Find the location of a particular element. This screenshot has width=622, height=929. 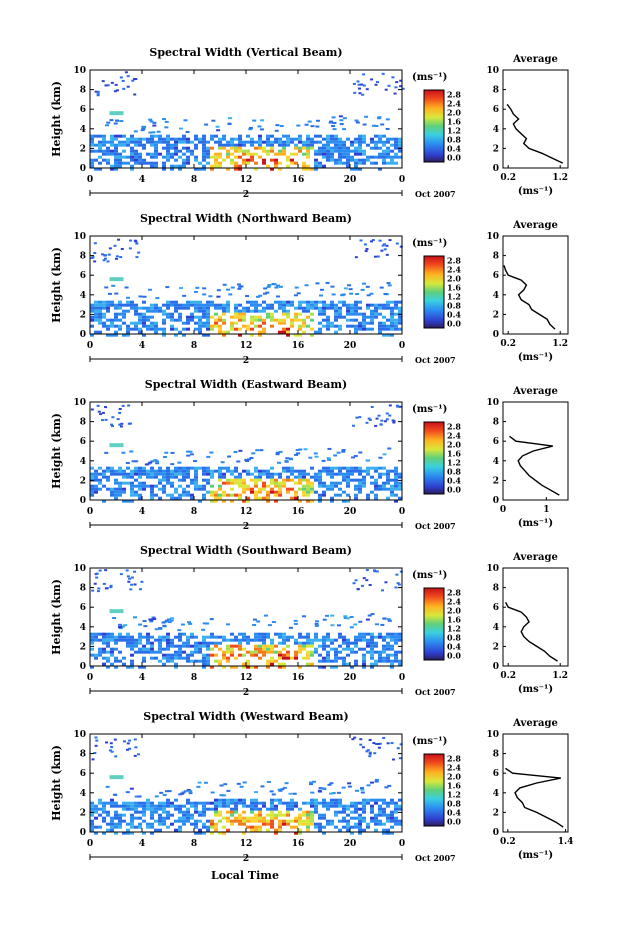

heatmap-cells is located at coordinates (246, 287).